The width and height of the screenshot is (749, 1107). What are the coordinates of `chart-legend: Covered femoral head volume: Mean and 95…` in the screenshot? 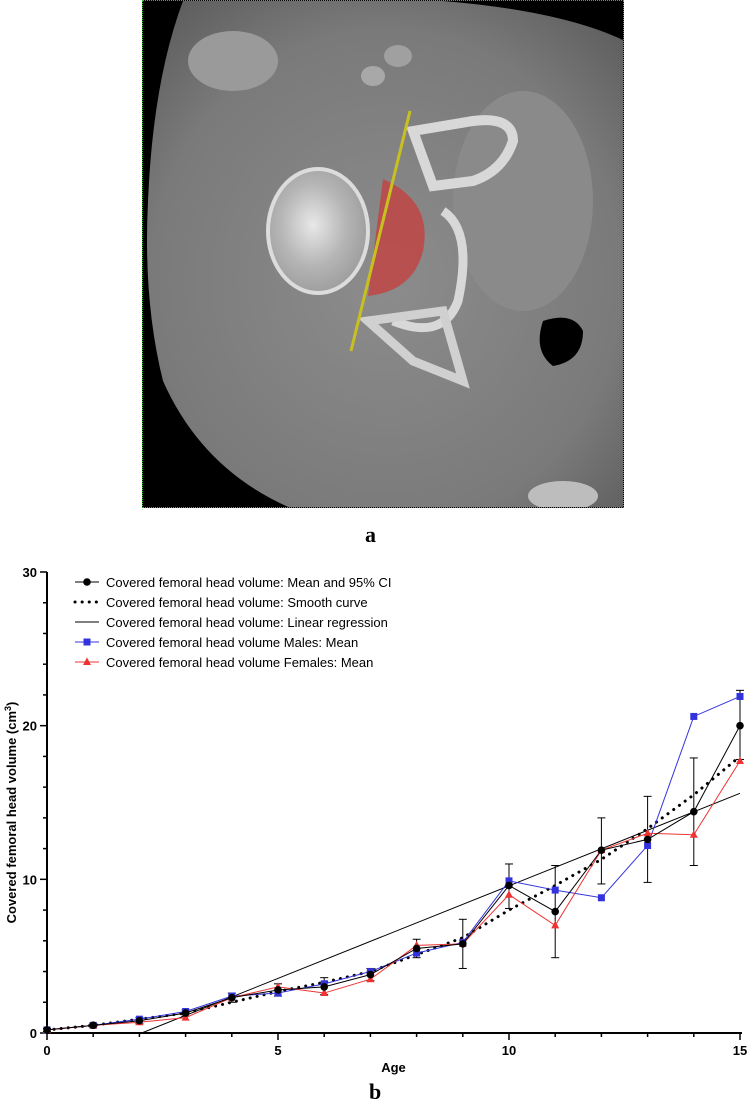 It's located at (232, 622).